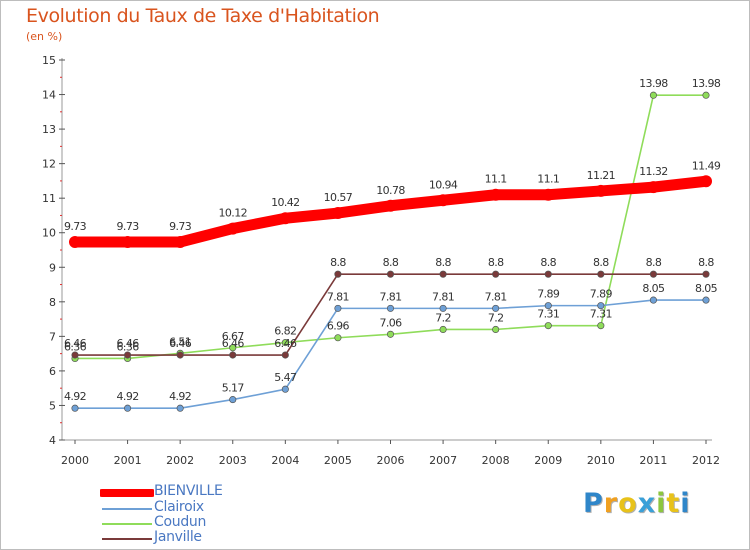  Describe the element at coordinates (233, 336) in the screenshot. I see `data-label-coudun: 6.67` at that location.